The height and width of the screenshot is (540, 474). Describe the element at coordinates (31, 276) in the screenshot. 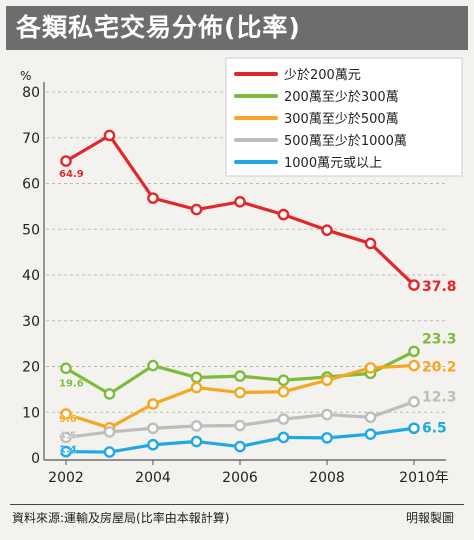

I see `y-tick-label: 40` at that location.